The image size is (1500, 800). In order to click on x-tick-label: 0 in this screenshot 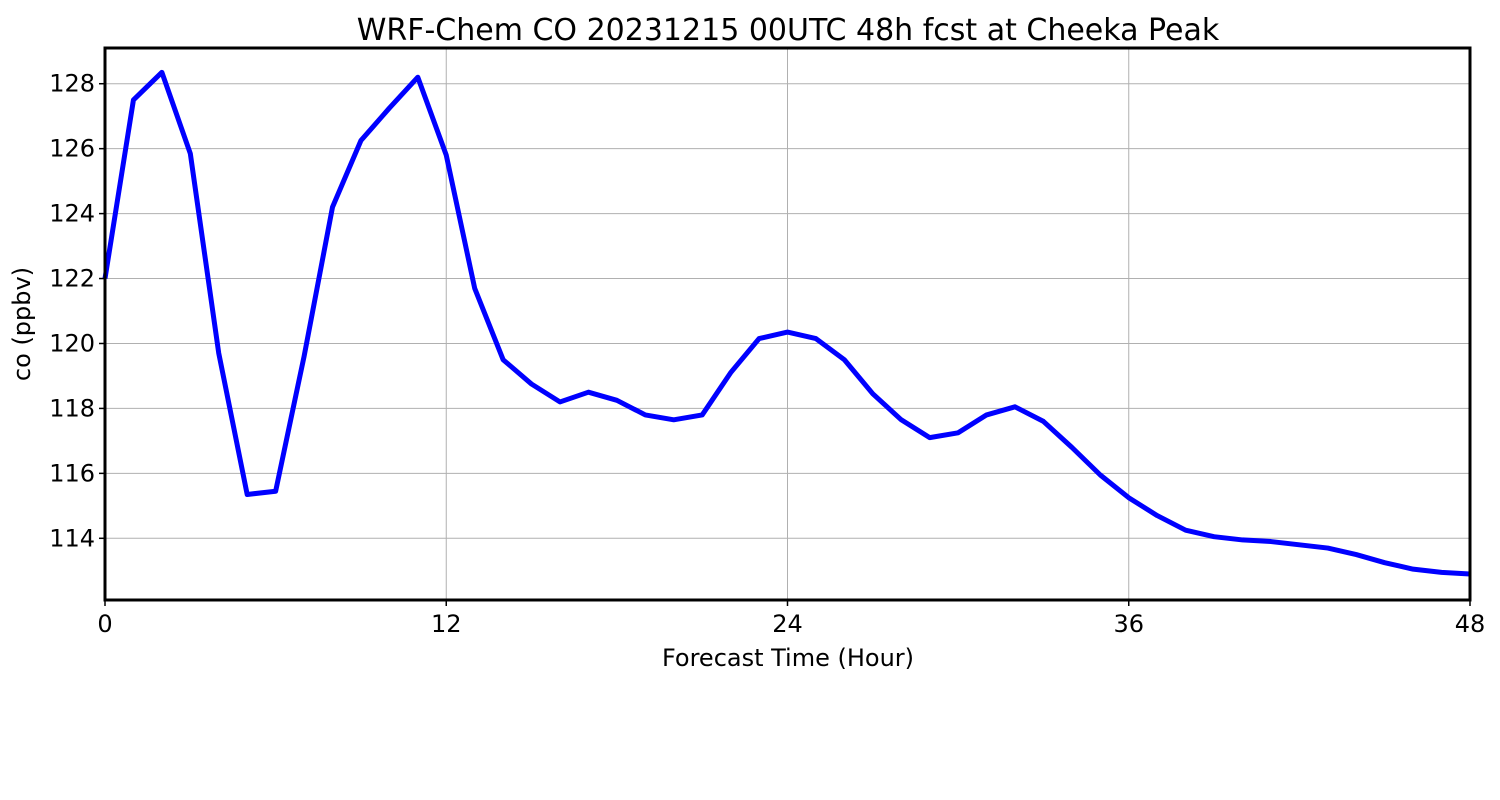, I will do `click(104, 624)`.